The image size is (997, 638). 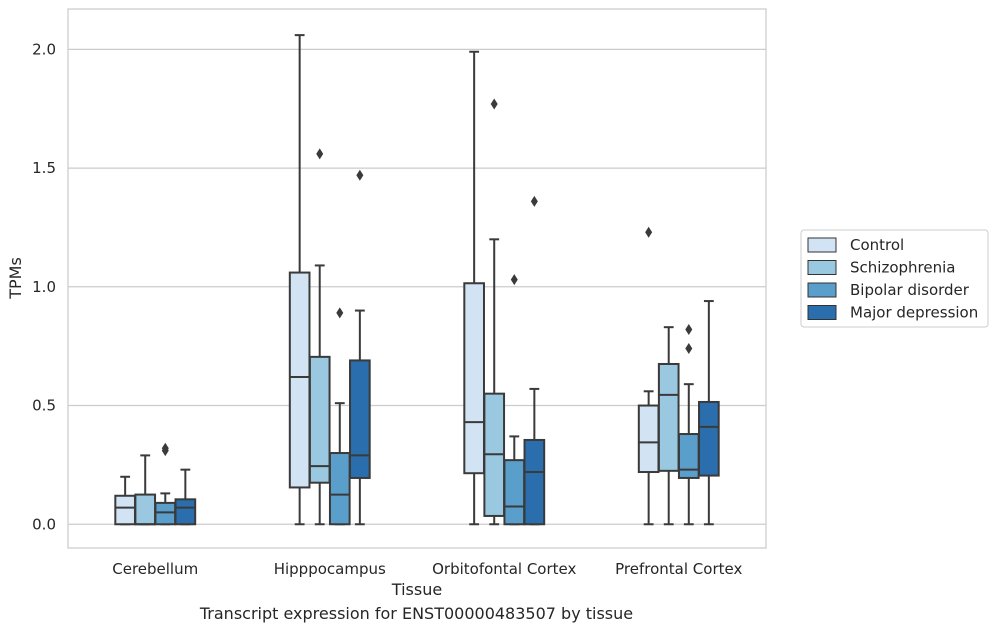 What do you see at coordinates (44, 168) in the screenshot?
I see `y-tick-label: 1.5` at bounding box center [44, 168].